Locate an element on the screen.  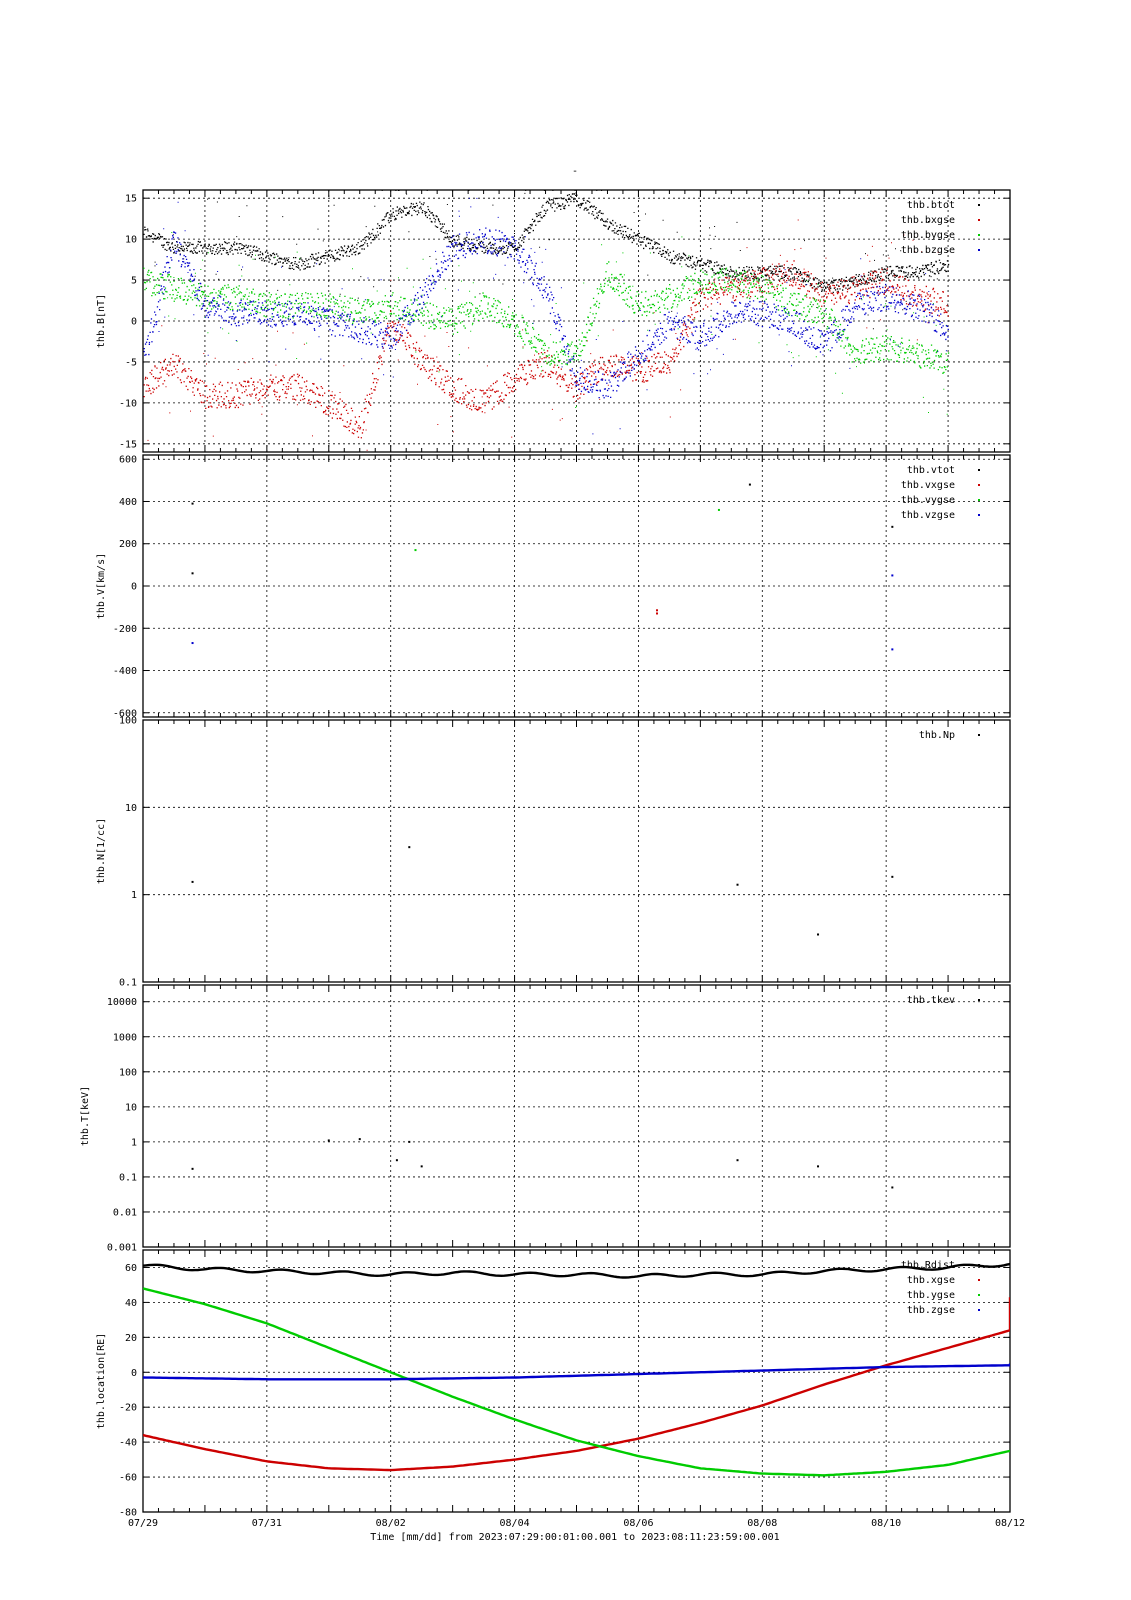
x-tick-label: 08/04 is located at coordinates (515, 1523).